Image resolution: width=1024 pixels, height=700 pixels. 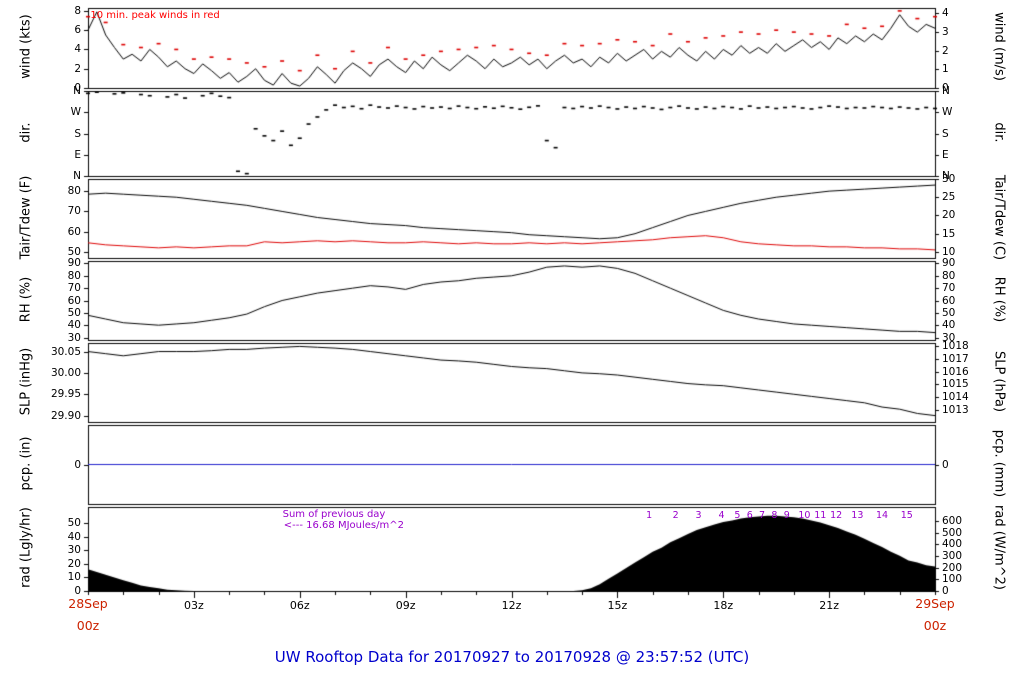 What do you see at coordinates (945, 12) in the screenshot?
I see `y-tick-label-right: 4` at bounding box center [945, 12].